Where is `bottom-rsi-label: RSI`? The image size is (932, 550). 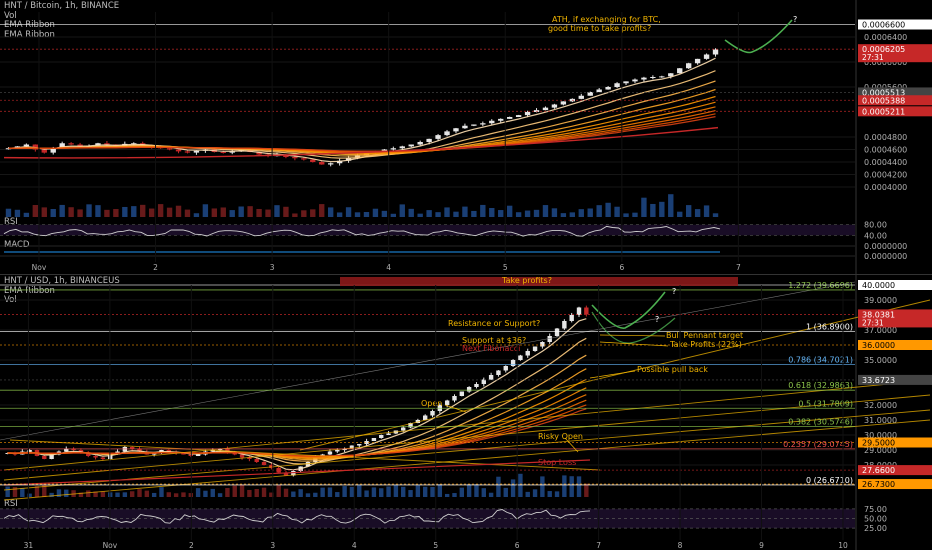
bottom-rsi-label: RSI is located at coordinates (11, 504).